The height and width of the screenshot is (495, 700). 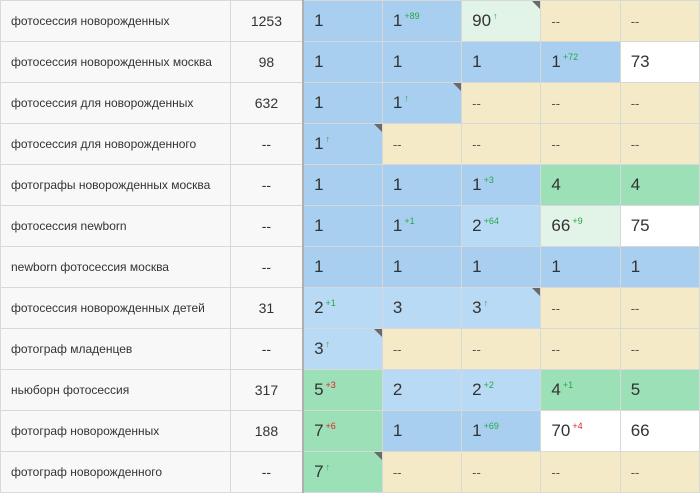 I want to click on position-cell: 3, so click(x=422, y=308).